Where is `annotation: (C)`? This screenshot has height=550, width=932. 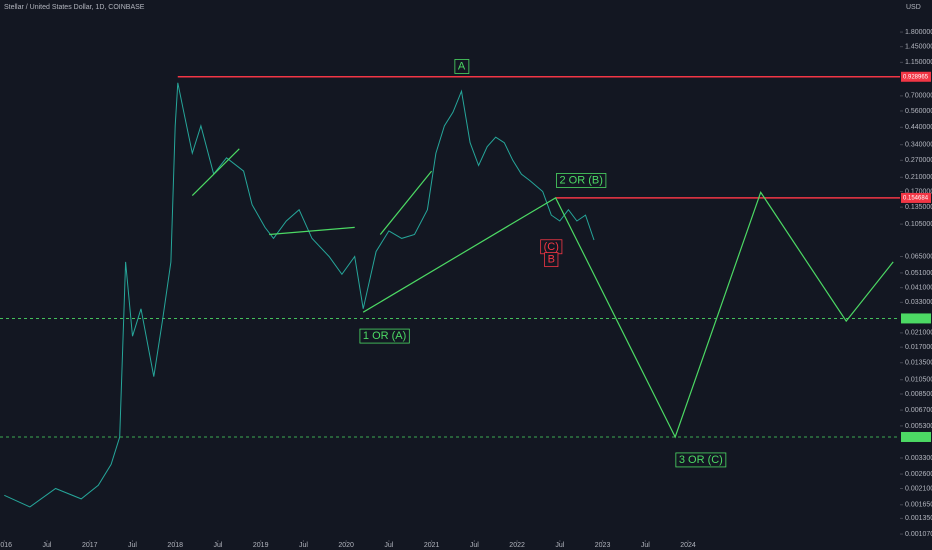
annotation: (C) is located at coordinates (551, 247).